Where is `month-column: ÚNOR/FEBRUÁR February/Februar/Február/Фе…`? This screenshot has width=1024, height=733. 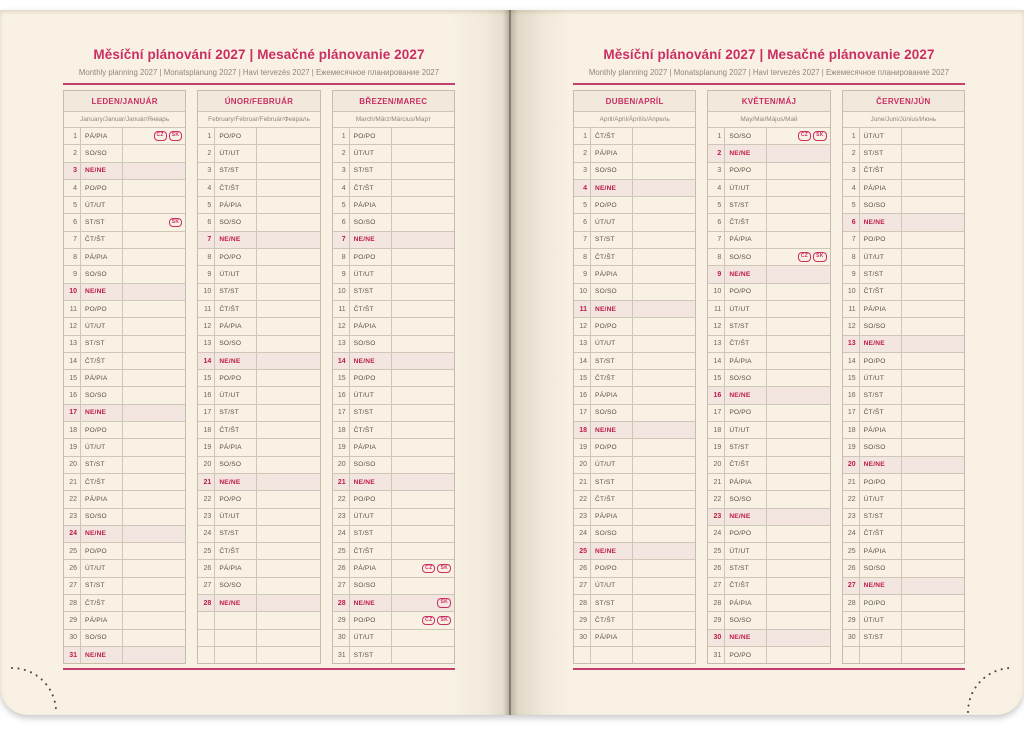 month-column: ÚNOR/FEBRUÁR February/Februar/Február/Фе… is located at coordinates (259, 377).